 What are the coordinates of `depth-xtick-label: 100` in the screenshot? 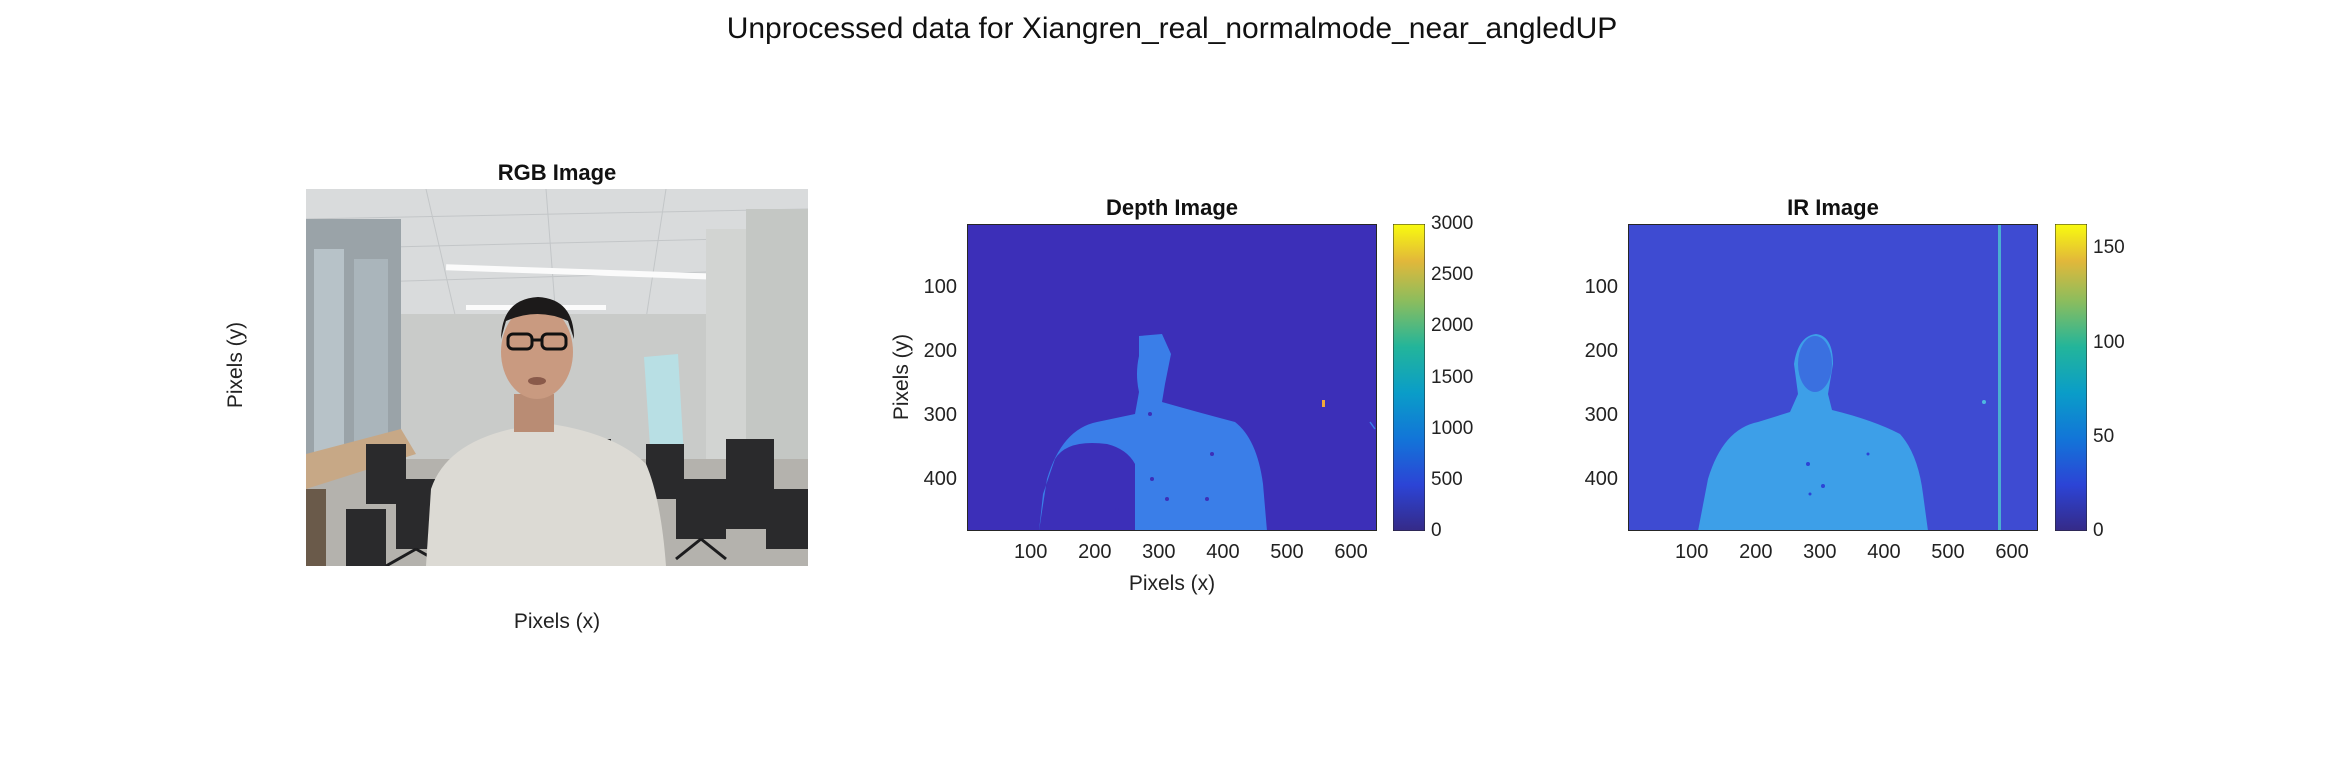 It's located at (1031, 552).